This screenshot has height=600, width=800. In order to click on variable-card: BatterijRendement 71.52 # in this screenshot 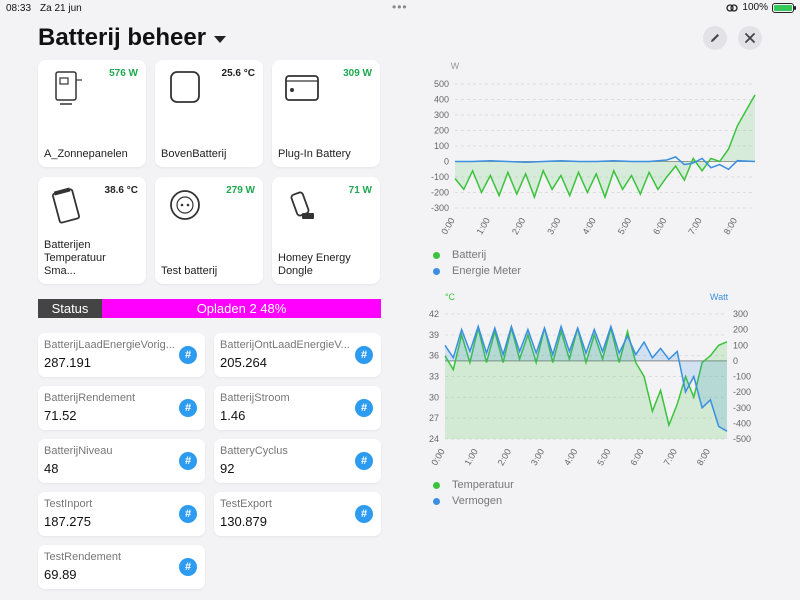, I will do `click(121, 408)`.